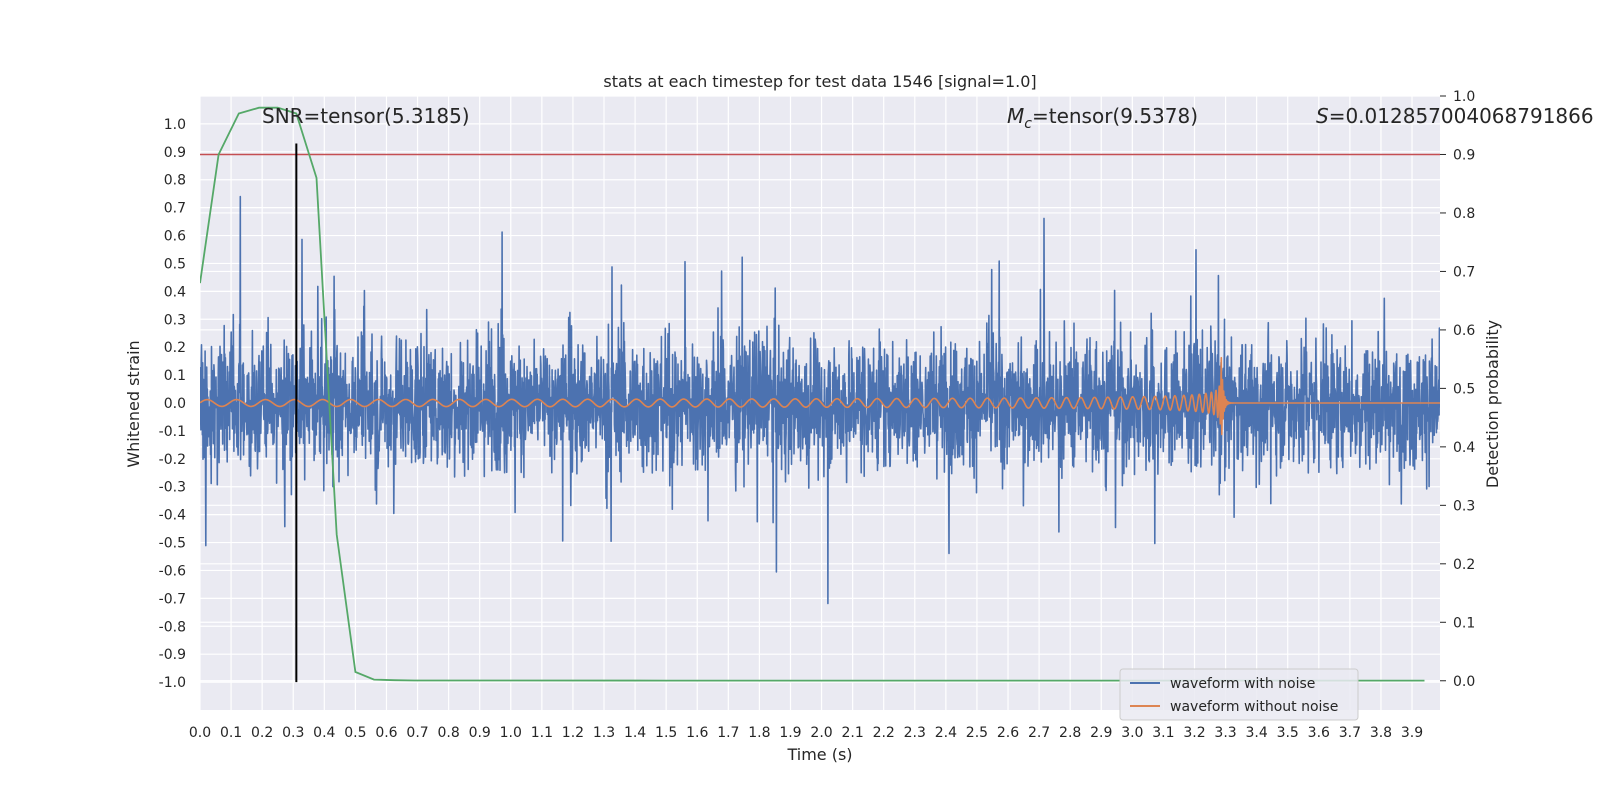 The width and height of the screenshot is (1600, 800). What do you see at coordinates (1461, 116) in the screenshot?
I see `s-value: =0.012857004068791866` at bounding box center [1461, 116].